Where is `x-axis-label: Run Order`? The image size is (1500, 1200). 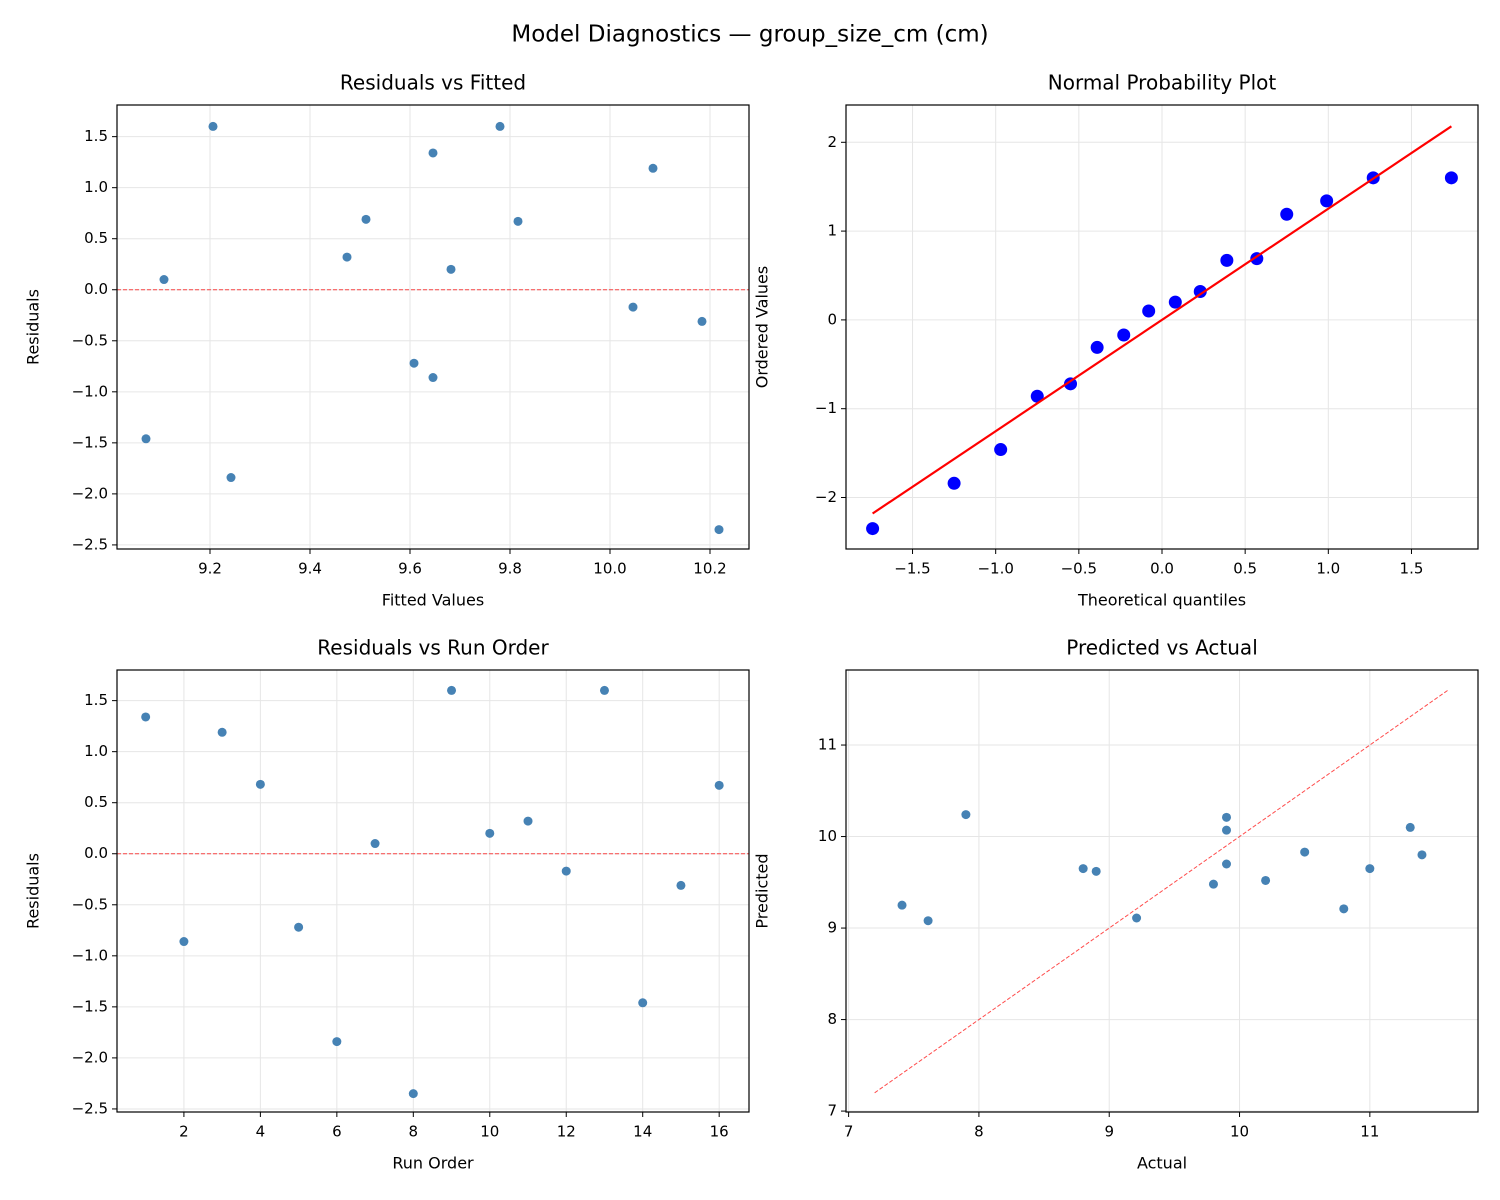
x-axis-label: Run Order is located at coordinates (433, 1163).